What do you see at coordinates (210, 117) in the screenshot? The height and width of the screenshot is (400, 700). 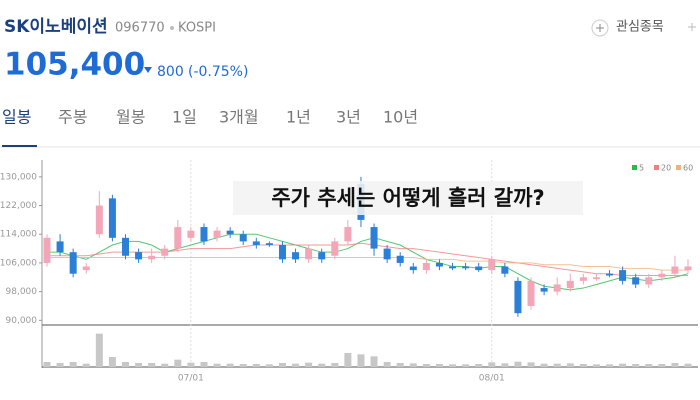 I see `tabs: 일봉 주봉 월봉 1일 3개월 1년 3년 10년` at bounding box center [210, 117].